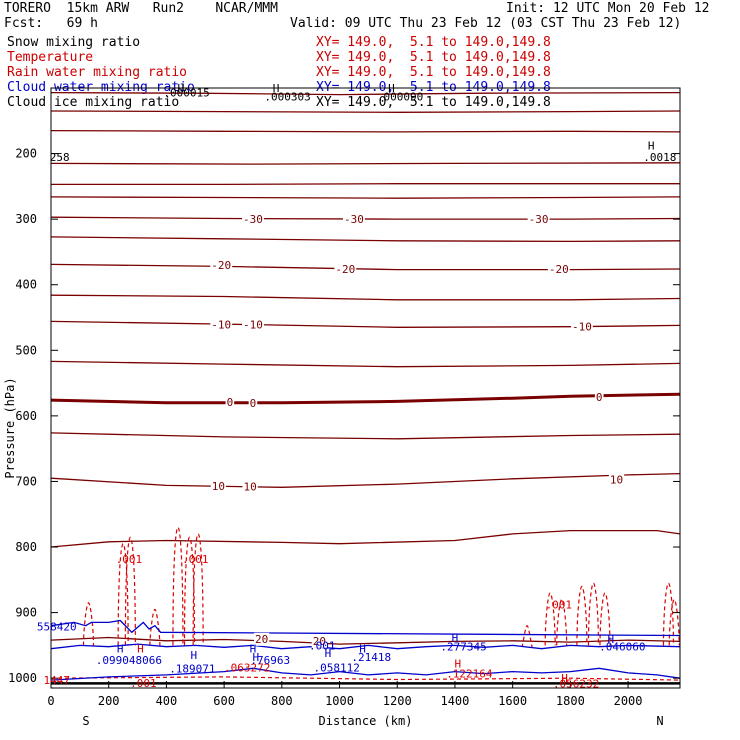 This screenshot has width=740, height=740. I want to click on x-tick-label: 1400, so click(454, 701).